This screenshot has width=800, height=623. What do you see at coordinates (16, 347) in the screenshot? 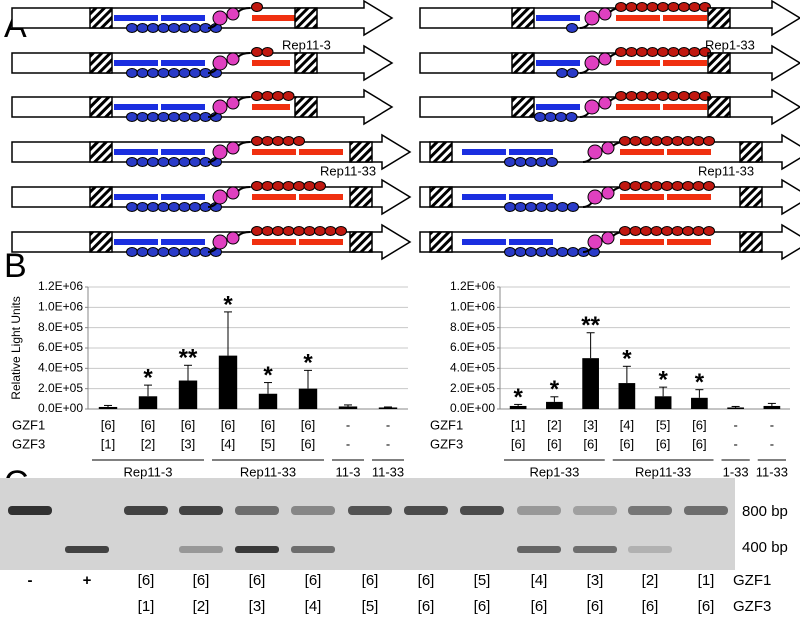
I see `y-axis-label: Relative Light Units` at bounding box center [16, 347].